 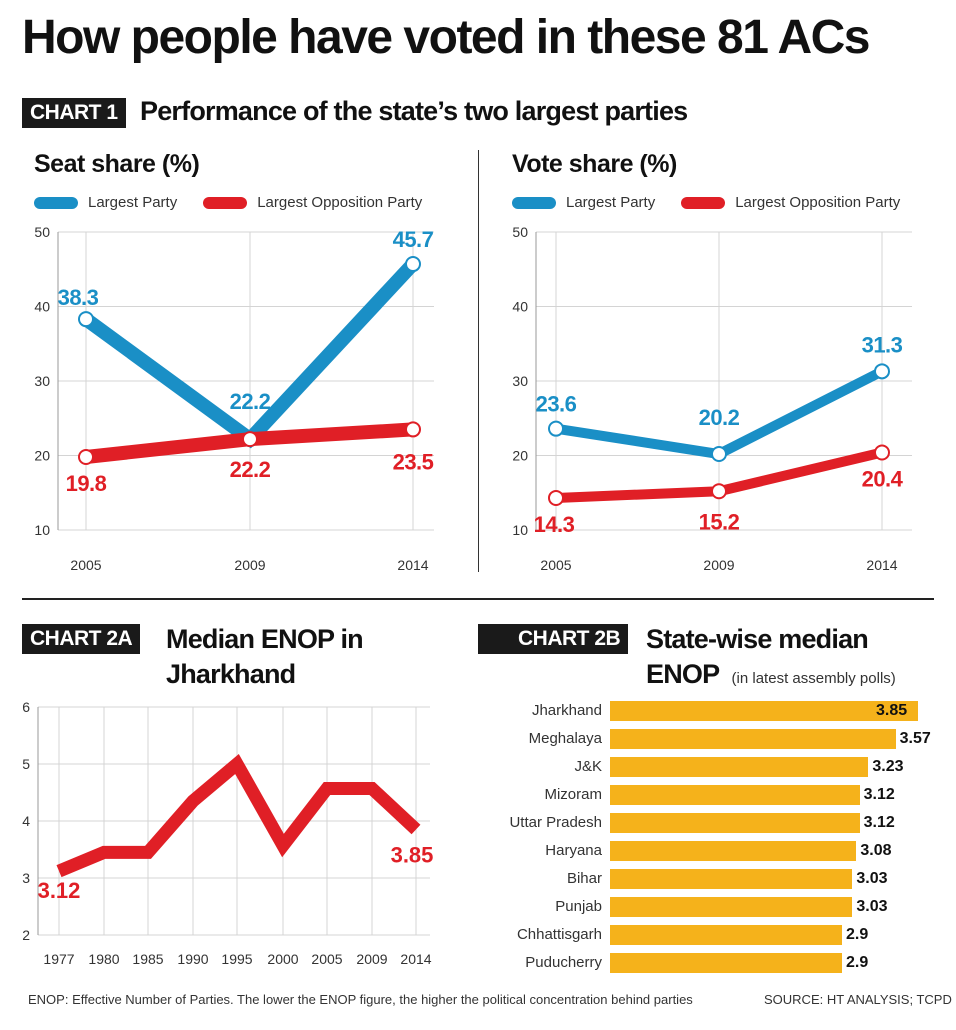 I want to click on bar-value-label: 3.12, so click(x=879, y=794).